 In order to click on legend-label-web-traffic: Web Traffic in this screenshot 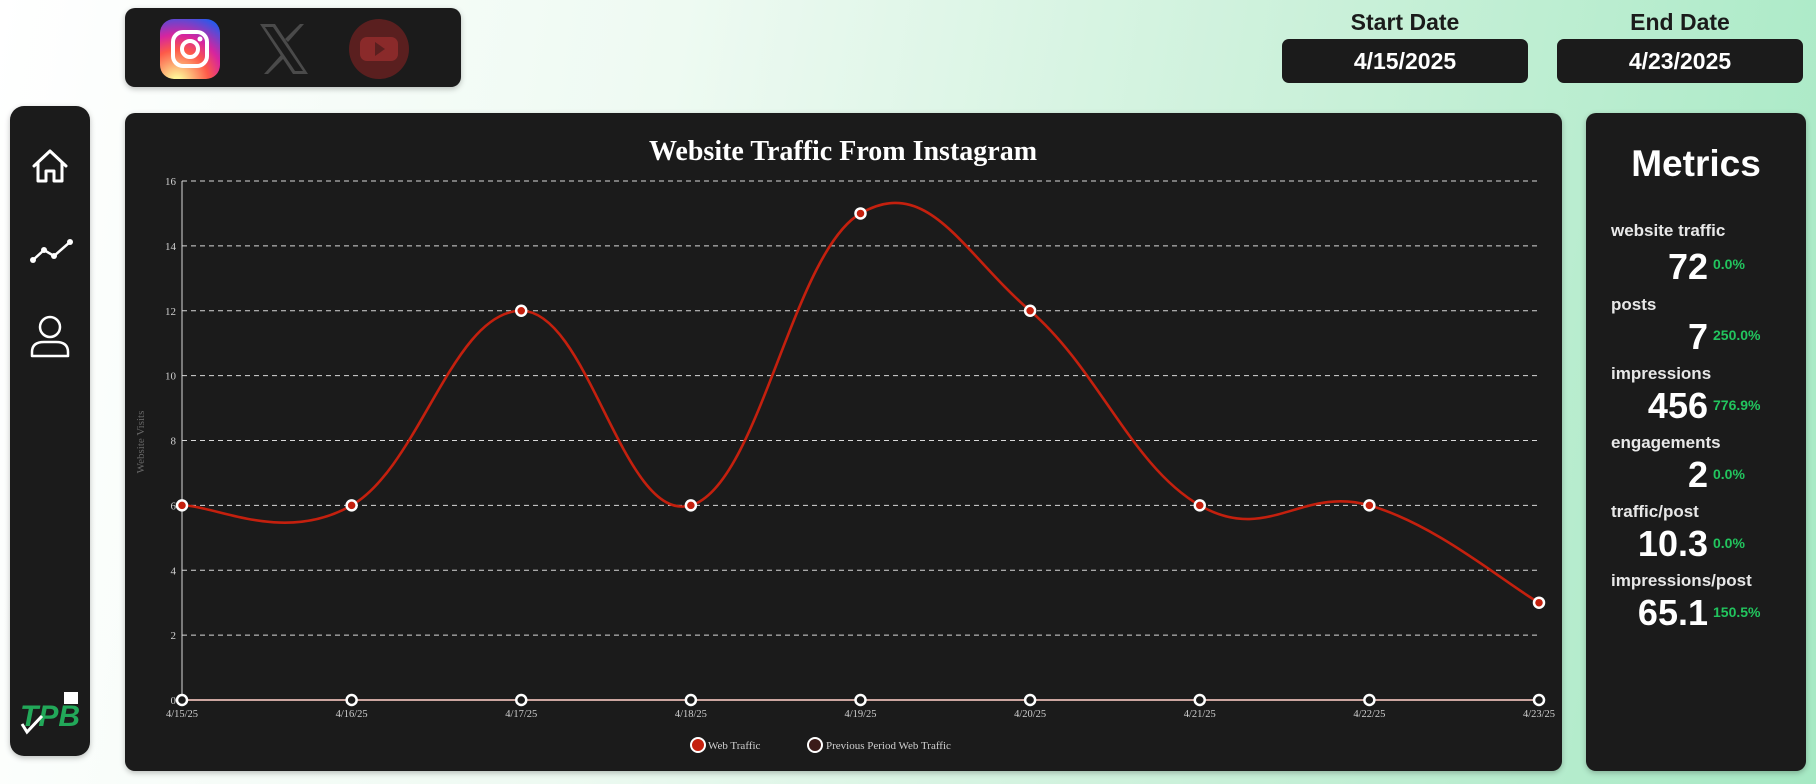, I will do `click(734, 746)`.